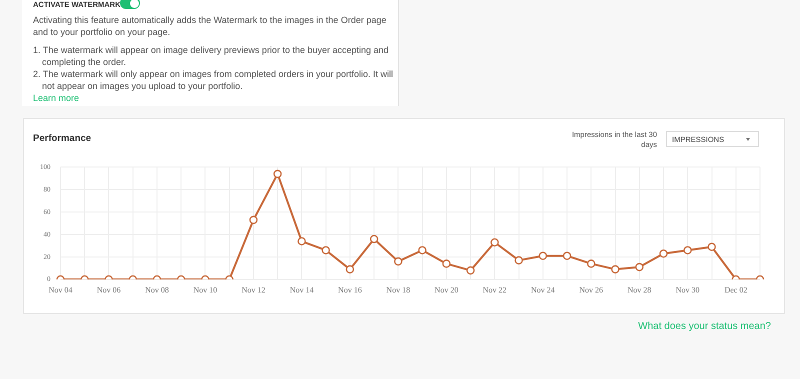 The width and height of the screenshot is (800, 379). What do you see at coordinates (704, 326) in the screenshot?
I see `text: What does your status mean?` at bounding box center [704, 326].